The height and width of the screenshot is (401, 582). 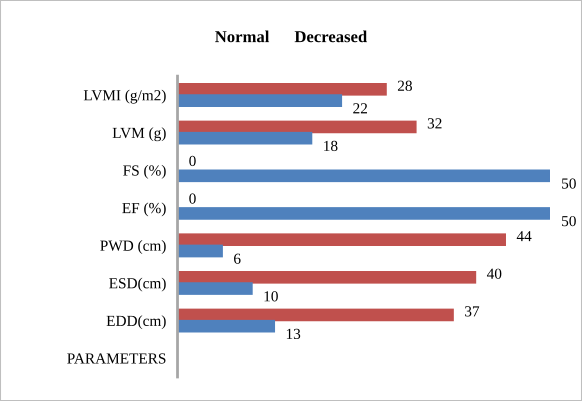 What do you see at coordinates (125, 97) in the screenshot?
I see `y-tick-label: LVMI (g/m2)` at bounding box center [125, 97].